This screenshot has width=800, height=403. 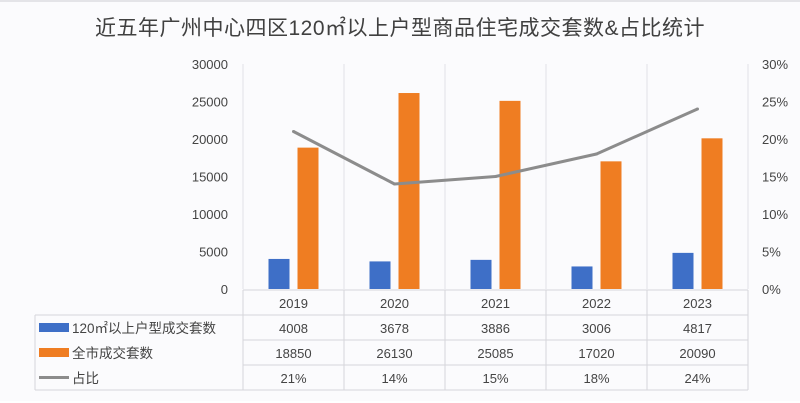 I want to click on data-label: 14%, so click(x=394, y=378).